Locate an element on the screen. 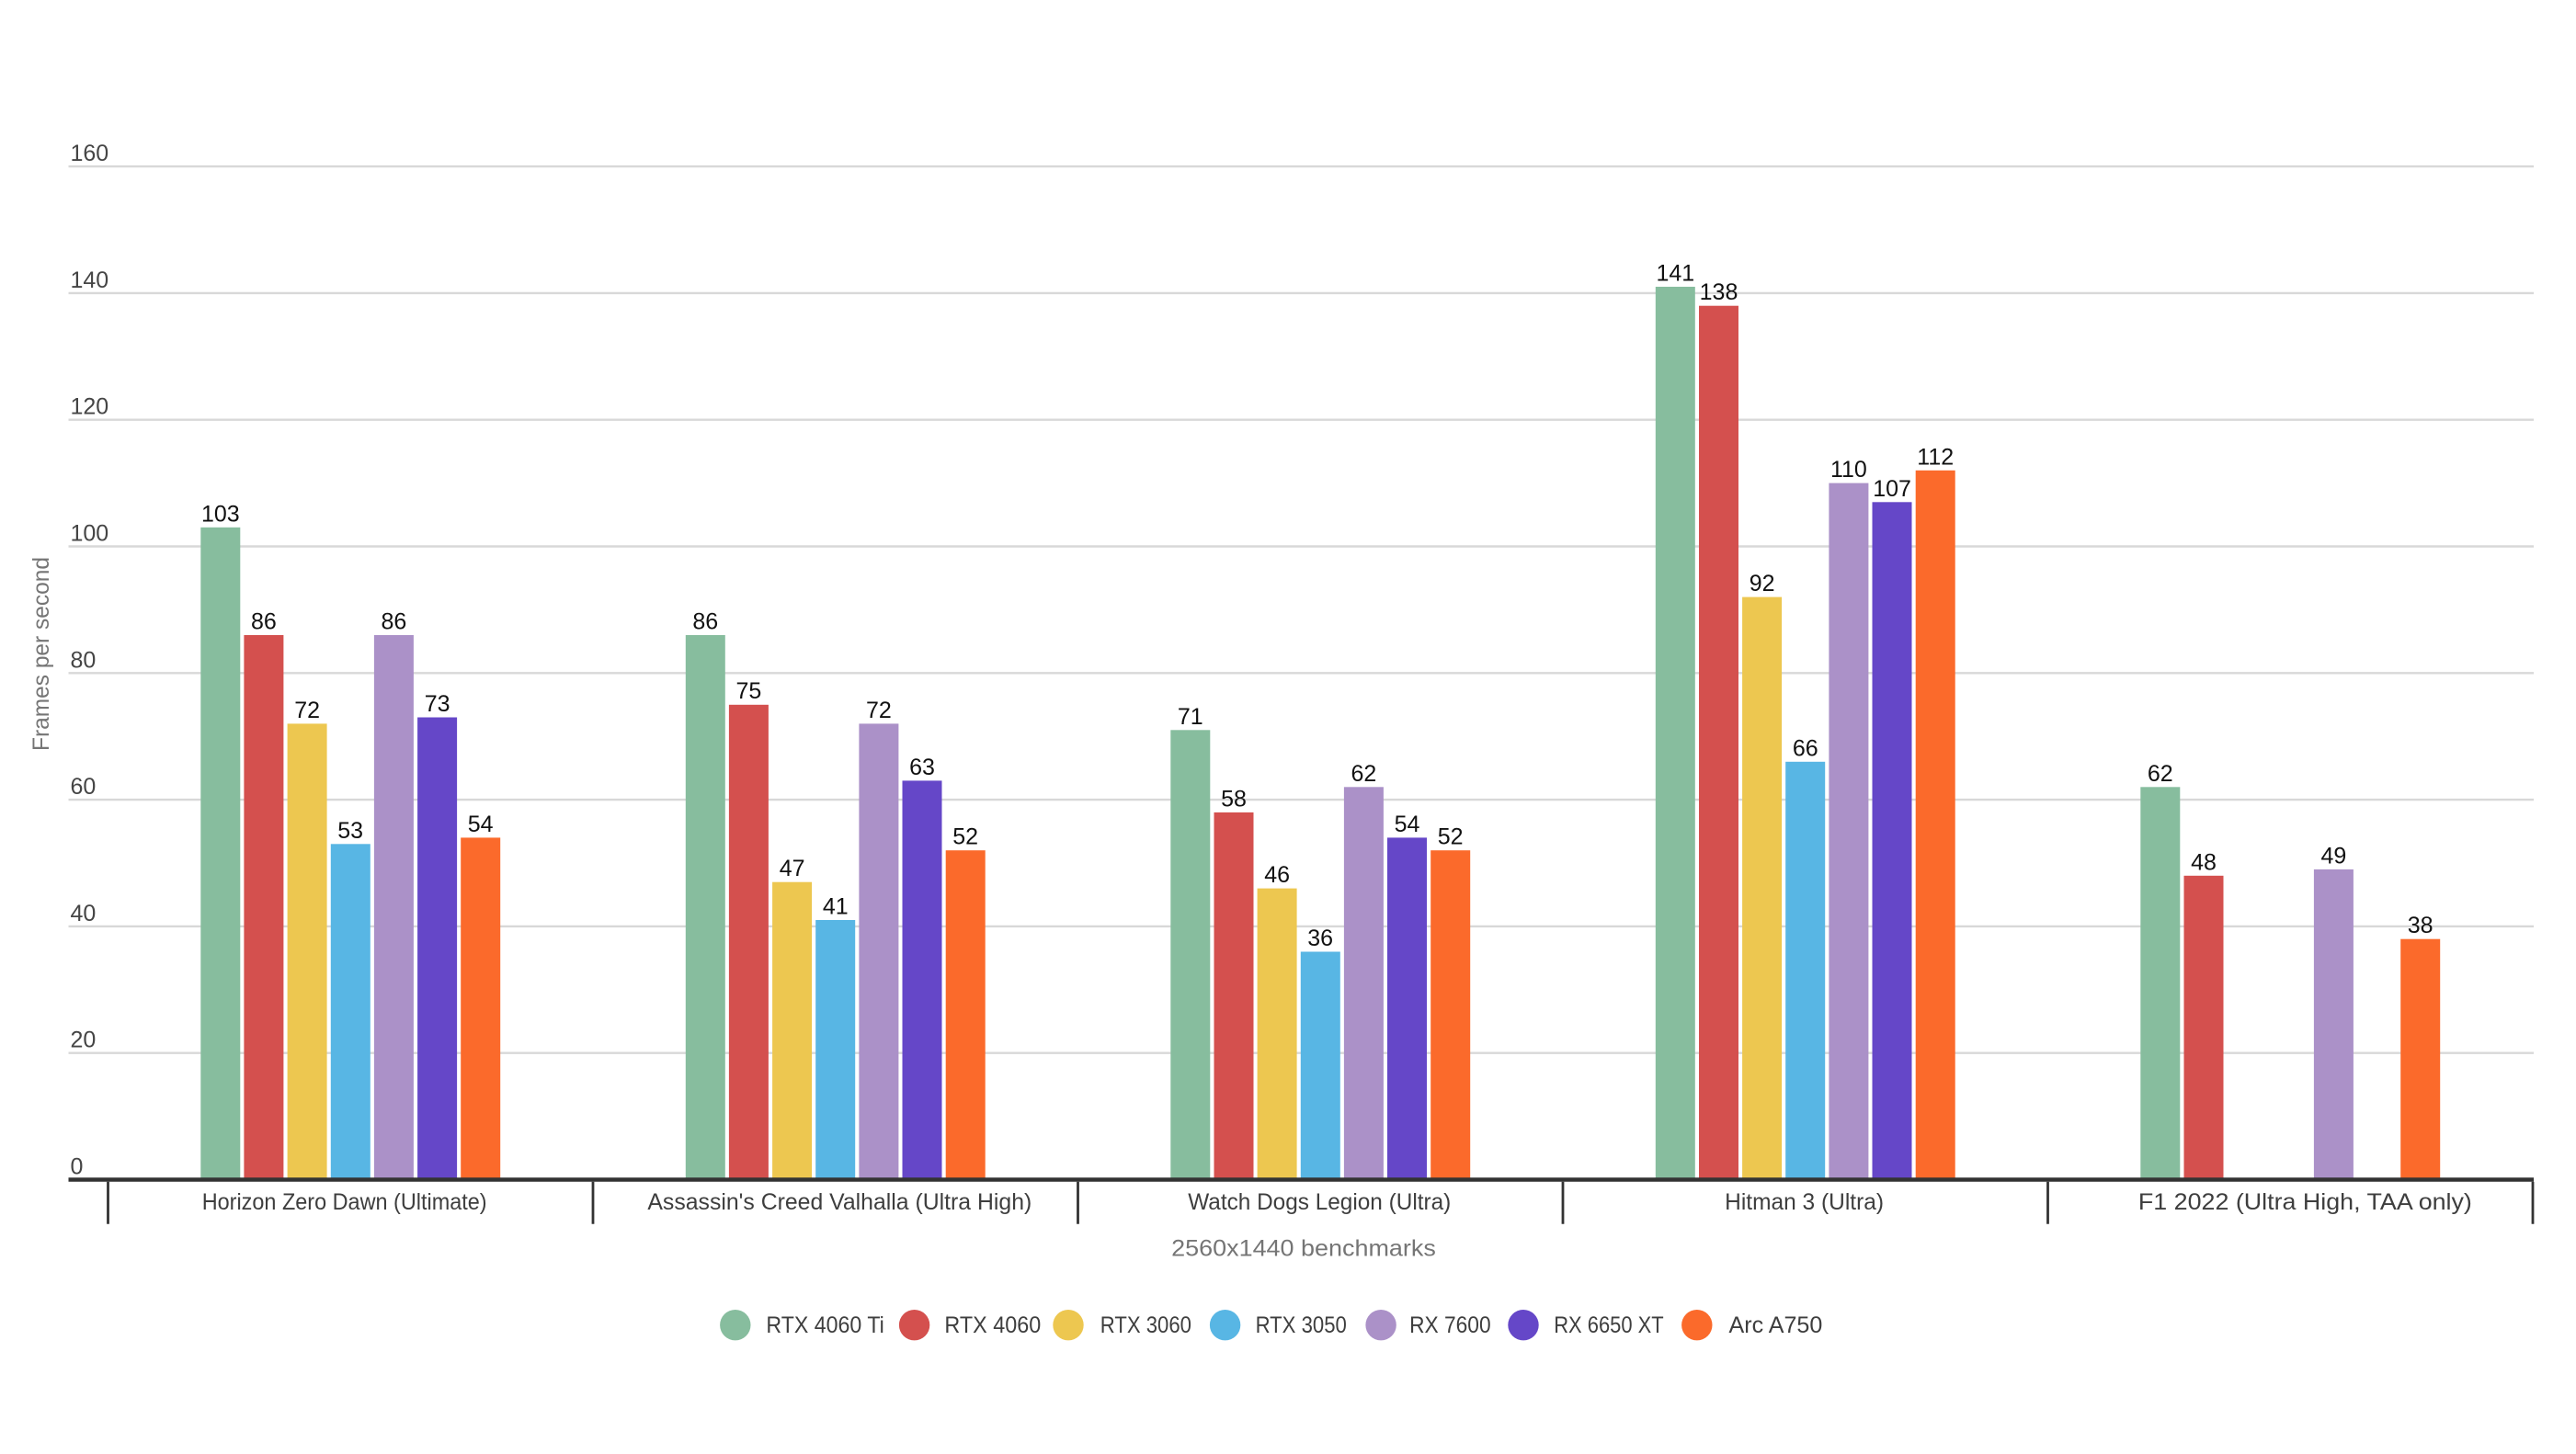 This screenshot has width=2576, height=1454. svg-text: Horizon Zero Dawn (Ultimate) is located at coordinates (344, 1202).